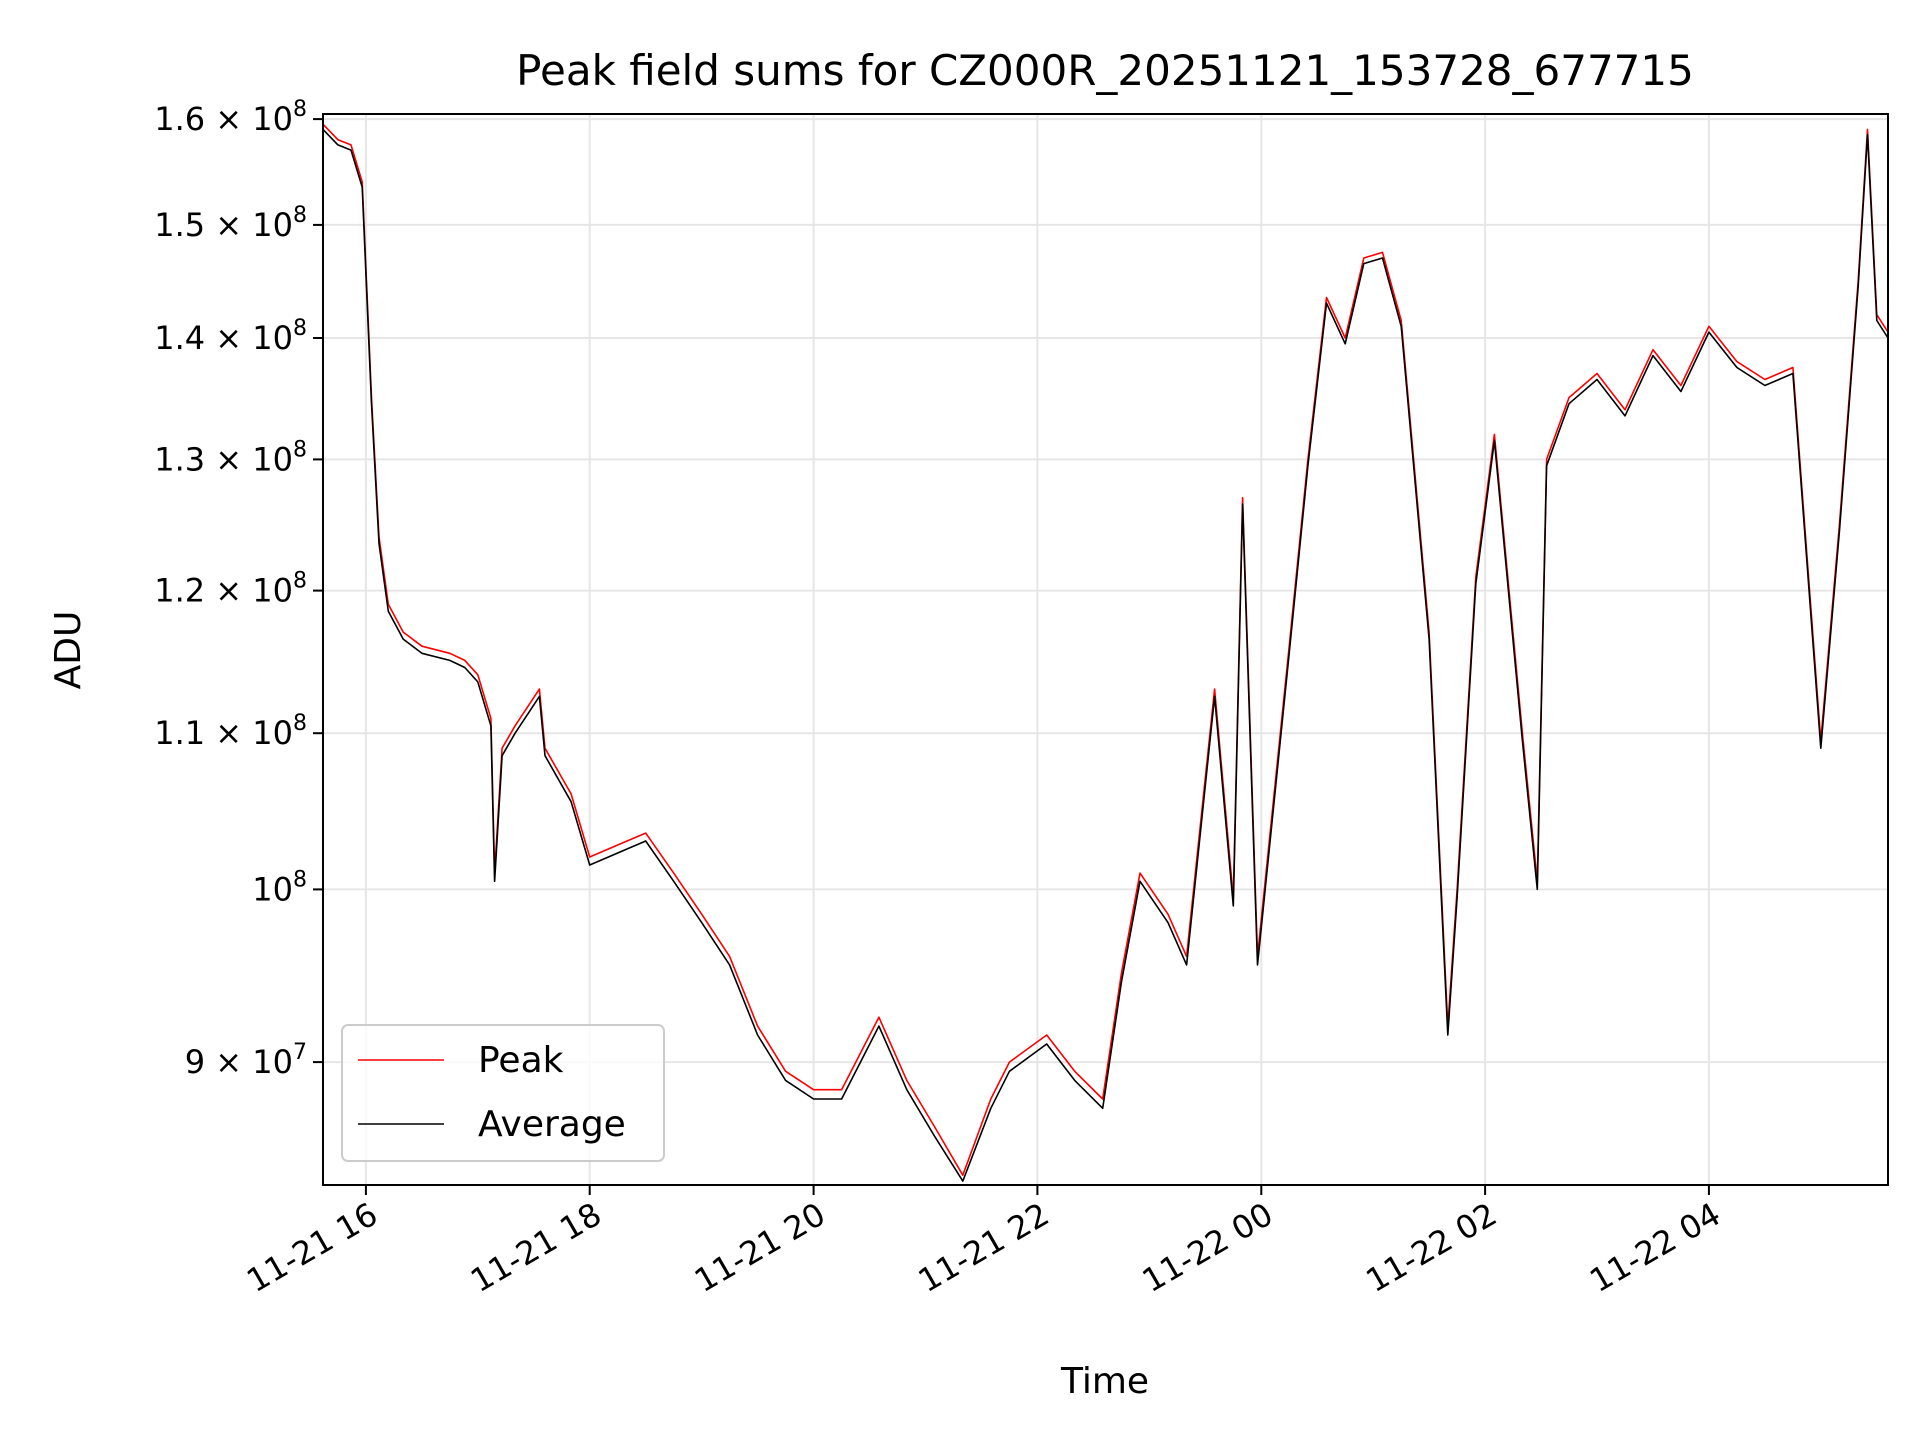  What do you see at coordinates (300, 1052) in the screenshot?
I see `y-tick-exponent: 7` at bounding box center [300, 1052].